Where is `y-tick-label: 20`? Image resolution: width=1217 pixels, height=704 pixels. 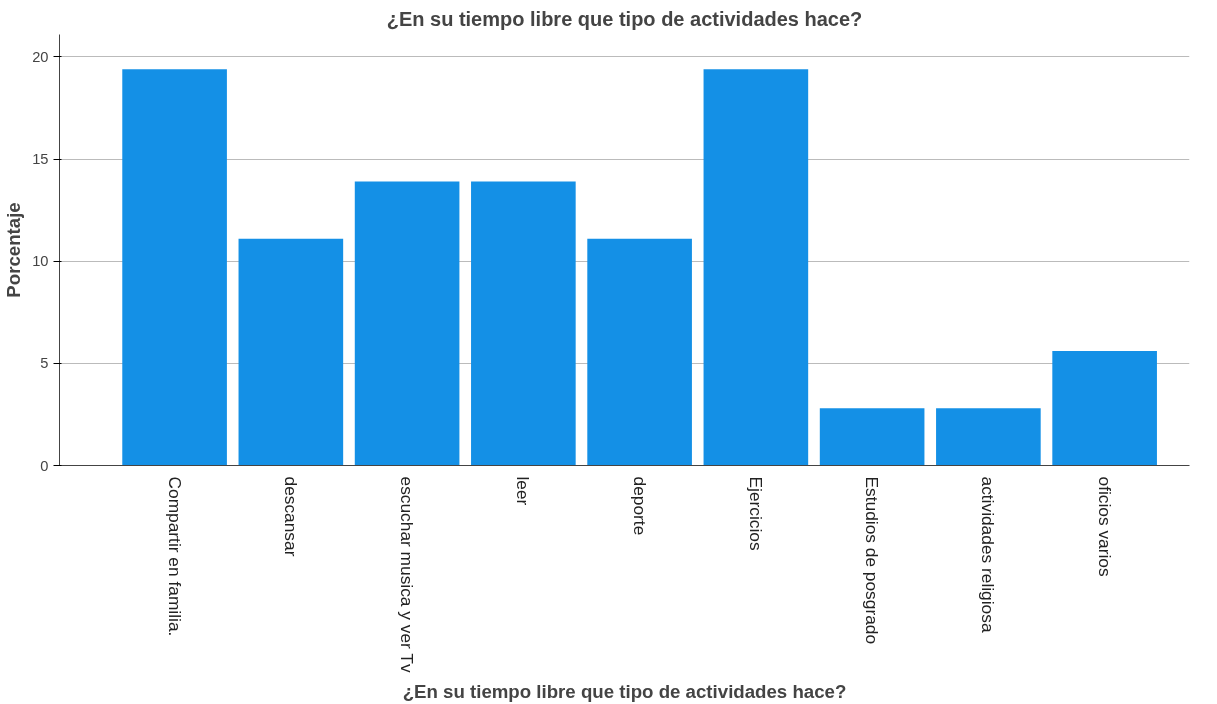 y-tick-label: 20 is located at coordinates (40, 56).